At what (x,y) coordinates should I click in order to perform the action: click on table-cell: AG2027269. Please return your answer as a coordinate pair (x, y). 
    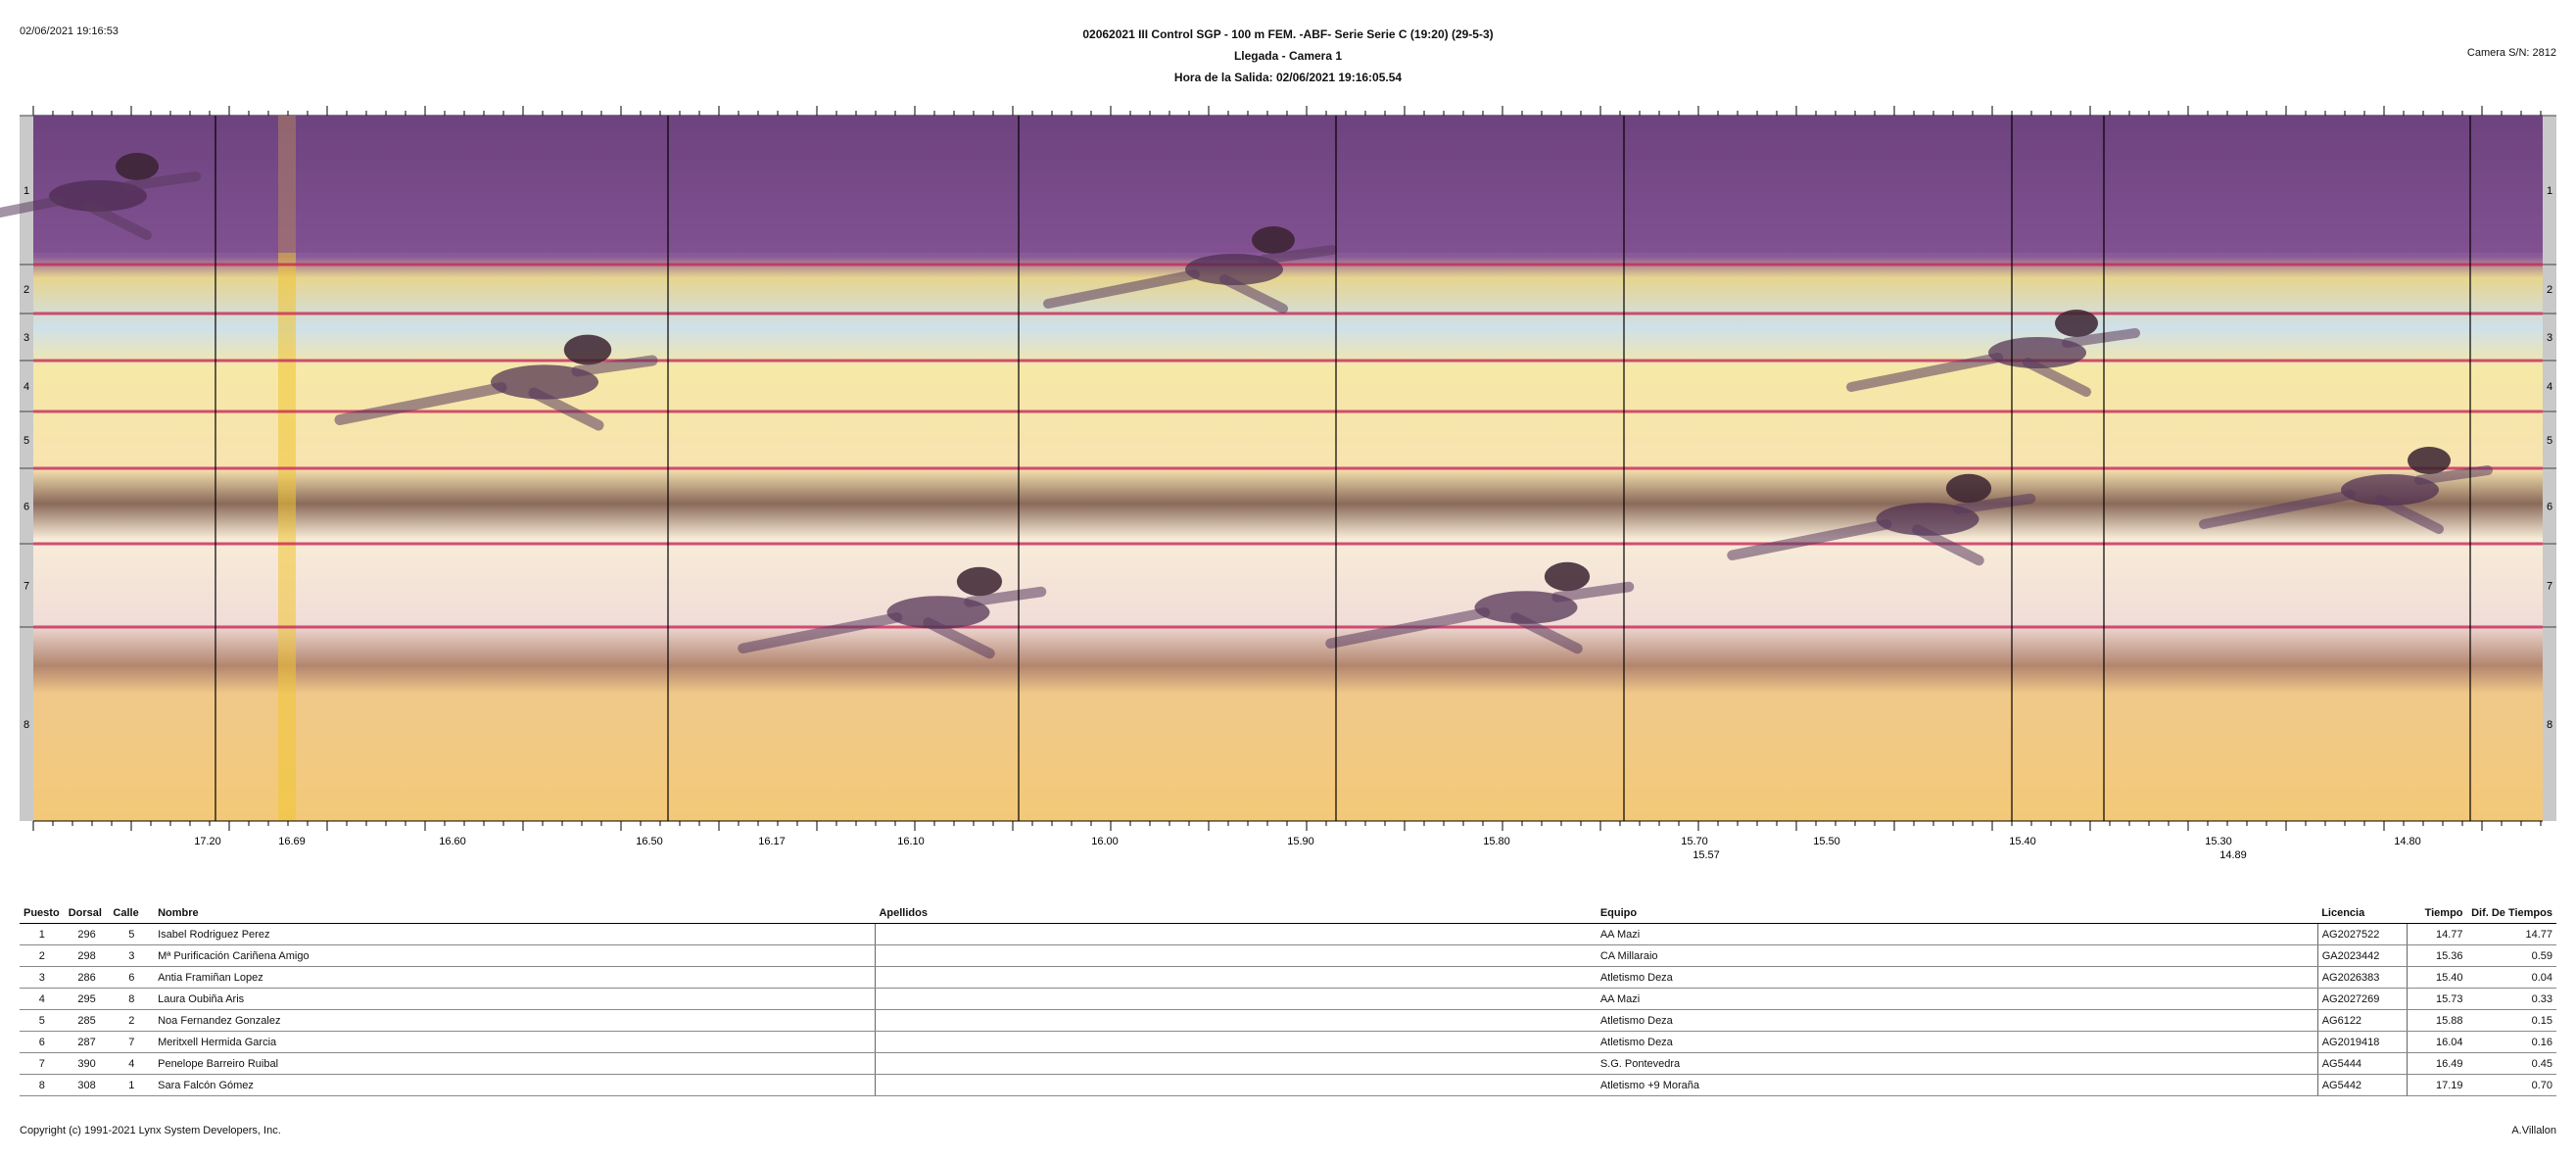
    Looking at the image, I should click on (2362, 999).